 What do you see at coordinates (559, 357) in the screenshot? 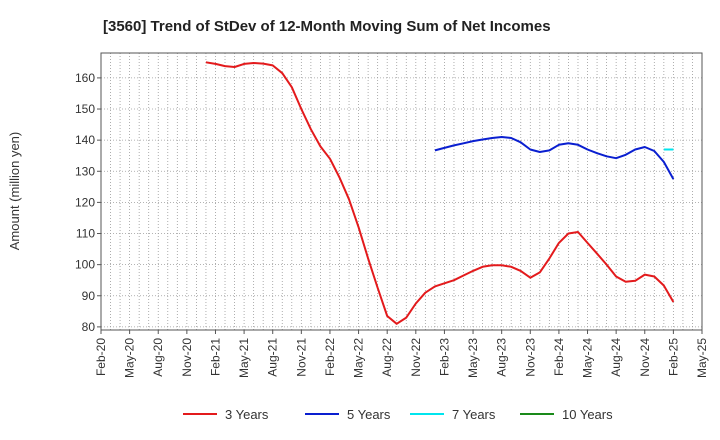
I see `x-tick-label: Feb-24` at bounding box center [559, 357].